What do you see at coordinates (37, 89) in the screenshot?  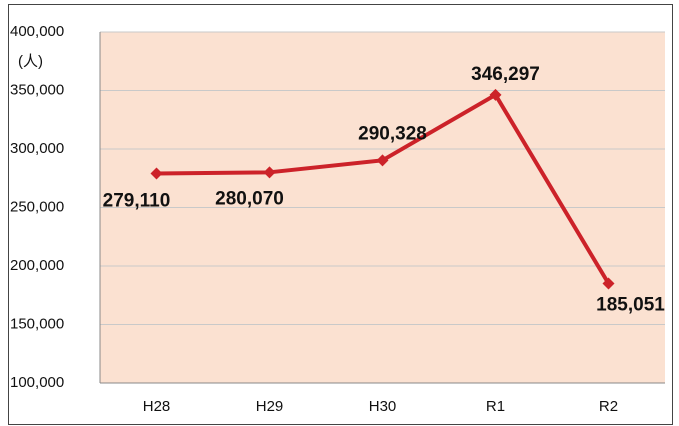 I see `y-tick-label: 350,000` at bounding box center [37, 89].